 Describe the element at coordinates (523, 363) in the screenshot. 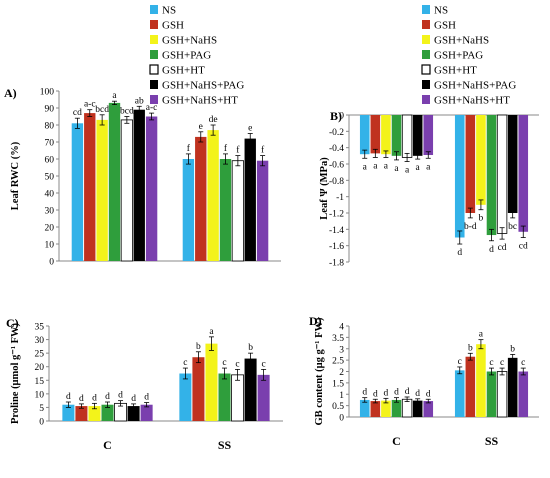

I see `p3-letter-6-1: c` at that location.